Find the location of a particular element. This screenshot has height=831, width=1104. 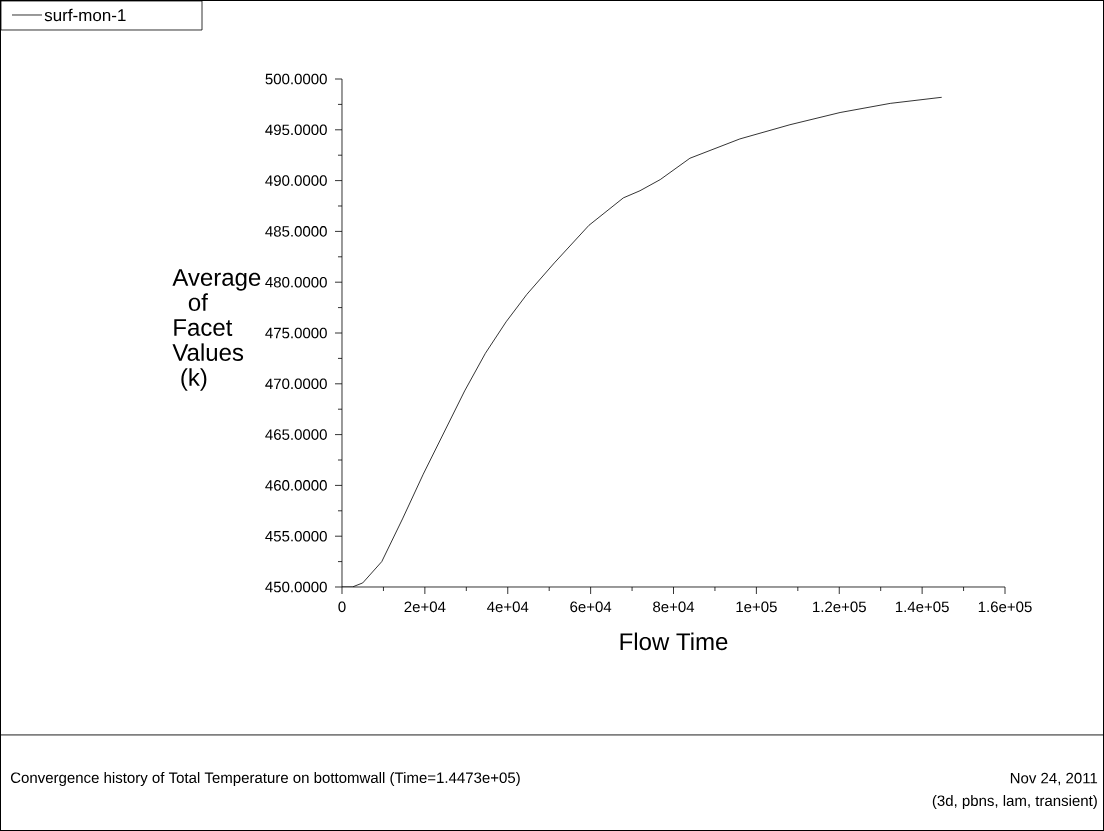

x-tick-label: 1e+05 is located at coordinates (756, 607).